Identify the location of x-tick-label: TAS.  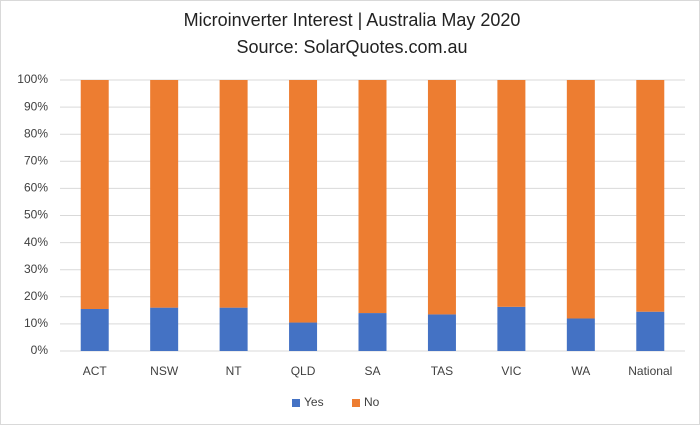
(442, 371).